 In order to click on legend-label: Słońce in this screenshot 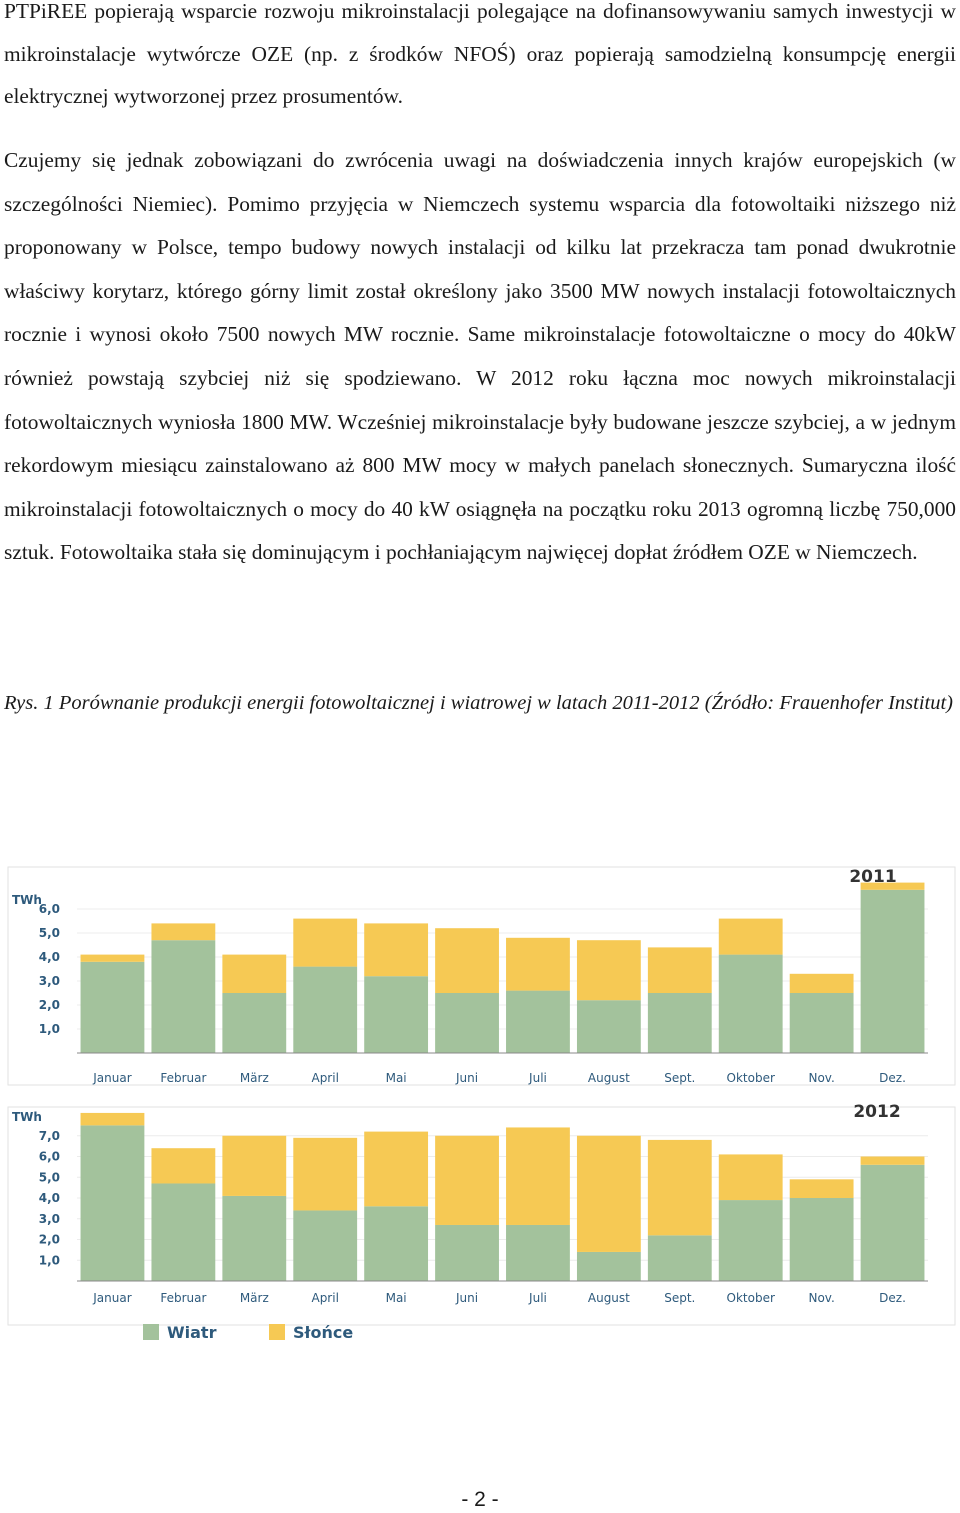, I will do `click(323, 1332)`.